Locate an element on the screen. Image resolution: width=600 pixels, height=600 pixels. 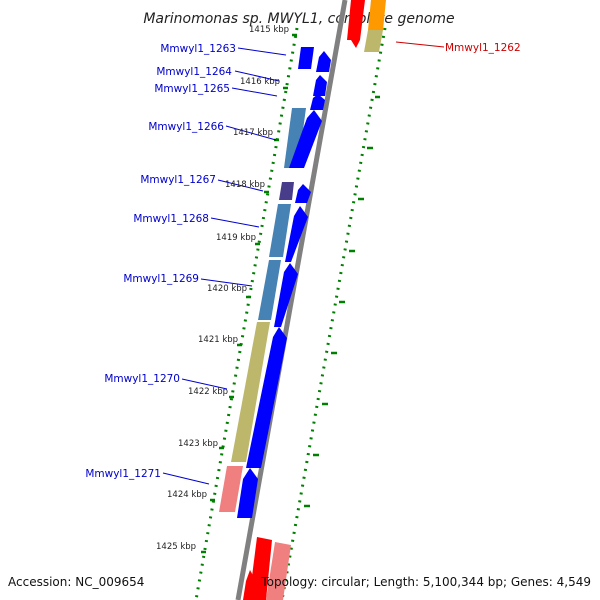
gene-label-1264: Mmwyl1_1264 is located at coordinates (194, 72).